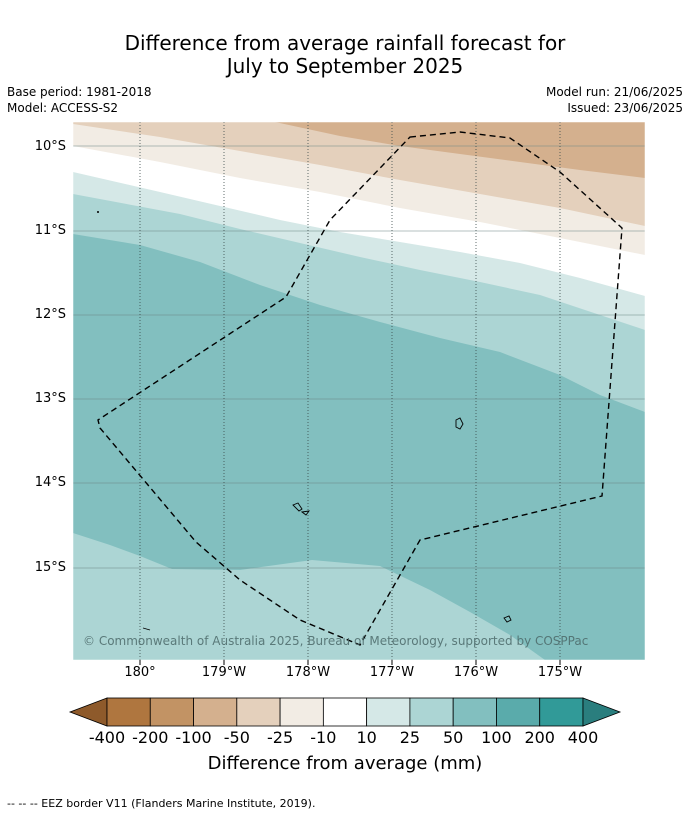 The height and width of the screenshot is (816, 690). Describe the element at coordinates (539, 737) in the screenshot. I see `colorbar-tick-label: 200` at that location.